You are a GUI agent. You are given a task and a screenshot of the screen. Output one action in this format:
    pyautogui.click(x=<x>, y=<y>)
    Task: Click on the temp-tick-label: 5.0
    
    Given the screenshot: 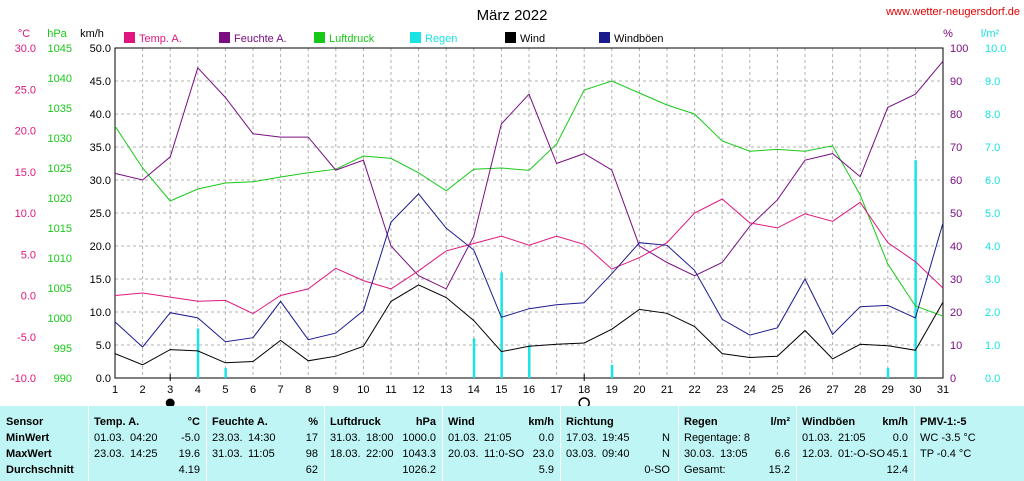 What is the action you would take?
    pyautogui.click(x=28, y=255)
    